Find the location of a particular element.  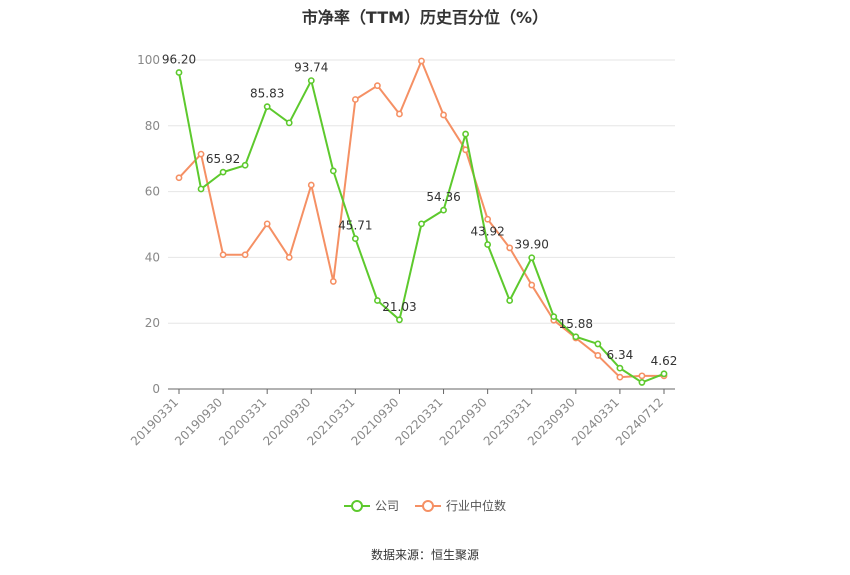

legend-item-company: 公司 is located at coordinates (371, 505).